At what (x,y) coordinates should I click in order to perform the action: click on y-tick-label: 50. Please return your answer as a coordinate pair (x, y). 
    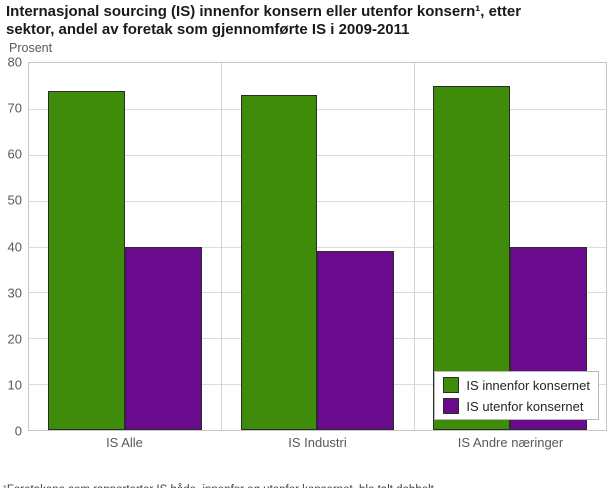
    Looking at the image, I should click on (14, 200).